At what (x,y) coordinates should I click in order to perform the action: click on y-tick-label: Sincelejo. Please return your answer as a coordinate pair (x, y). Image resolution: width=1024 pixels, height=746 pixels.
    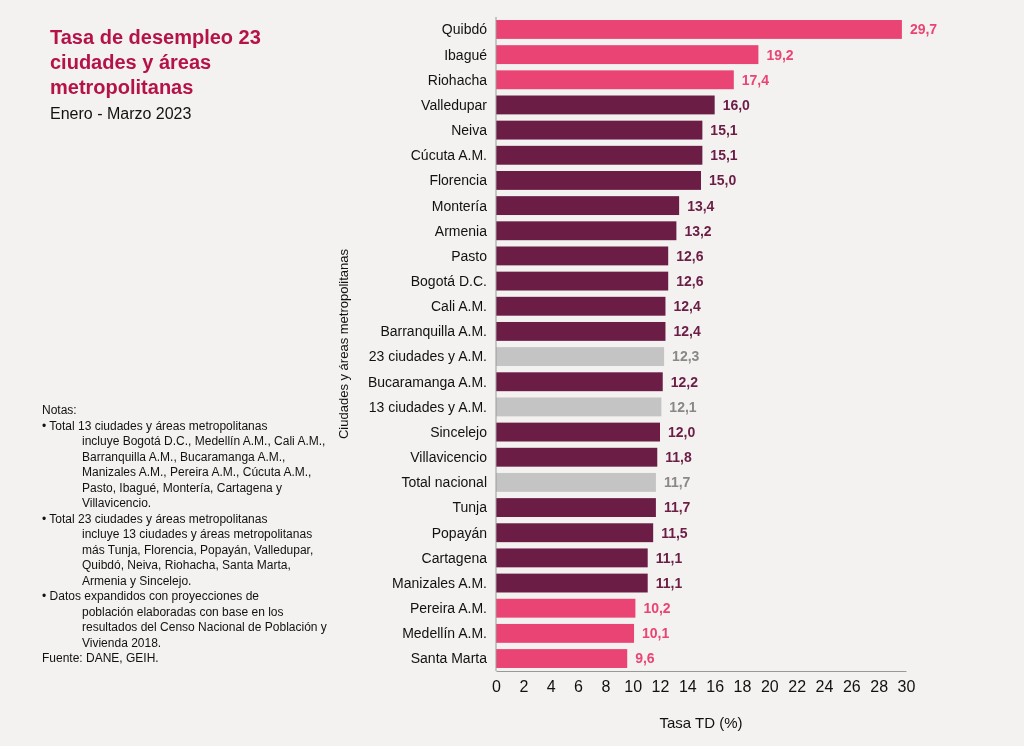
    Looking at the image, I should click on (459, 431).